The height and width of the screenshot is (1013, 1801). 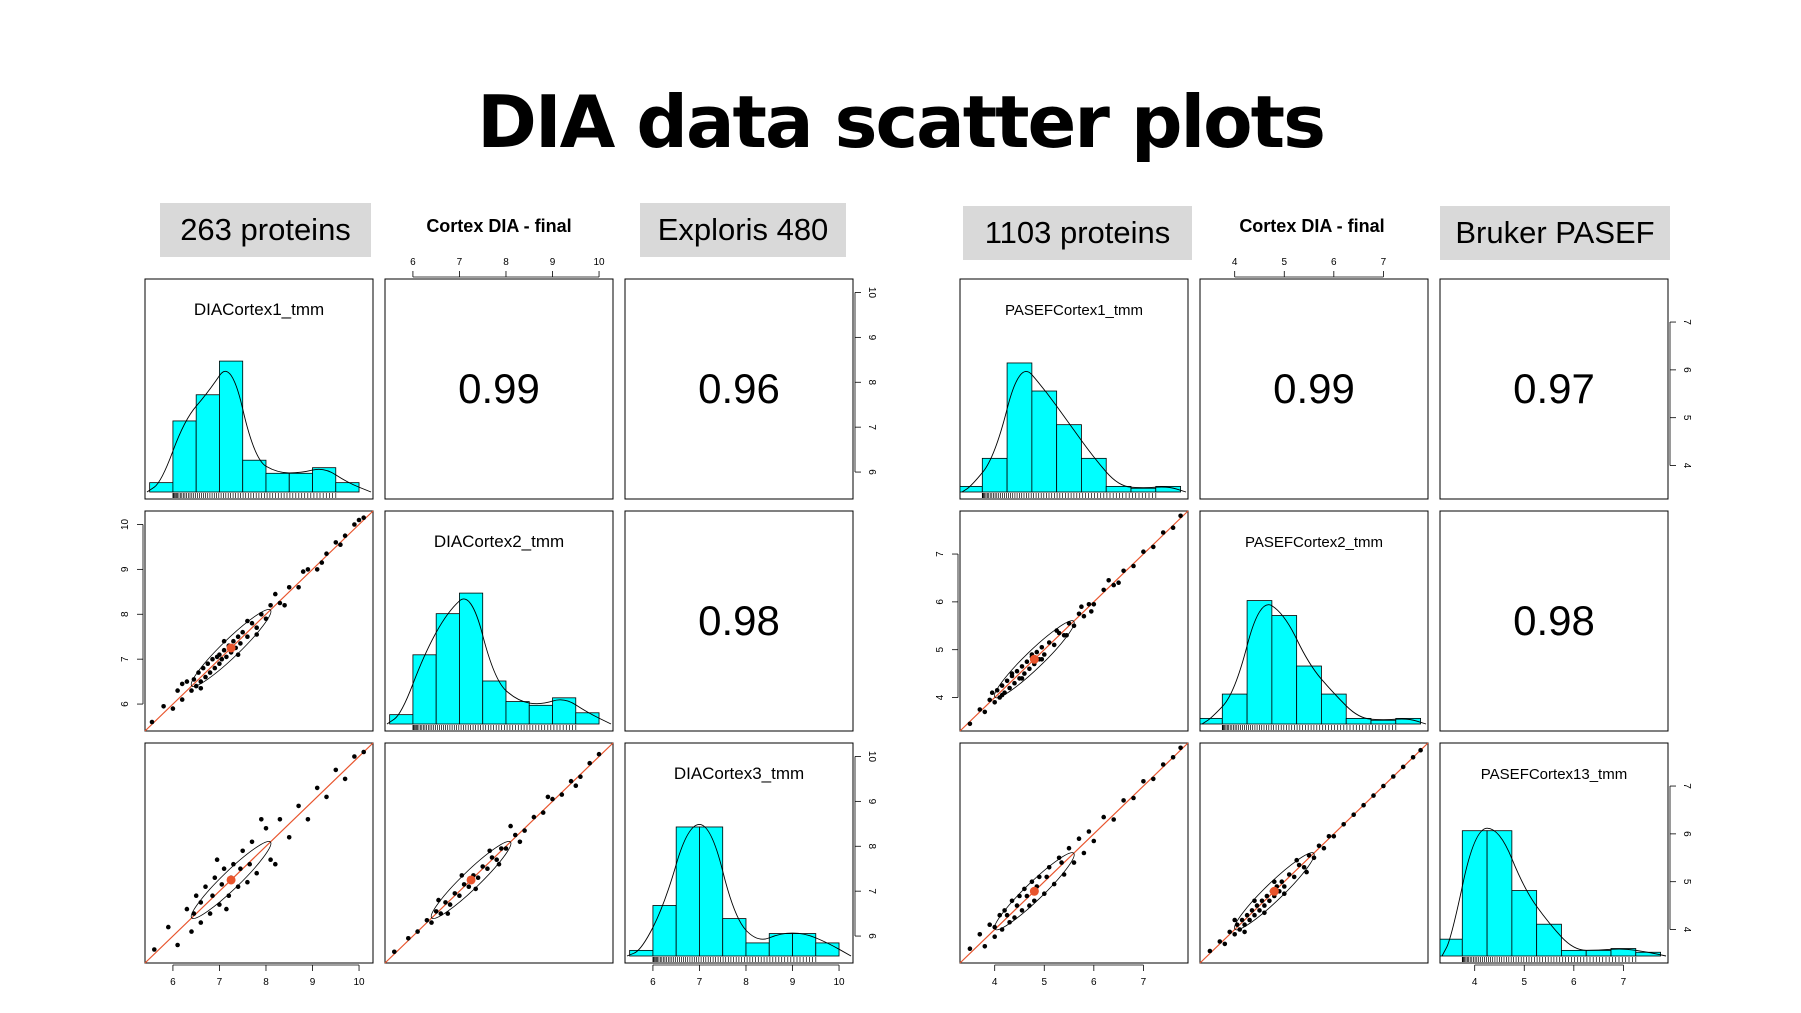 What do you see at coordinates (1077, 233) in the screenshot?
I see `pasef-protein-count-label: 1103 proteins` at bounding box center [1077, 233].